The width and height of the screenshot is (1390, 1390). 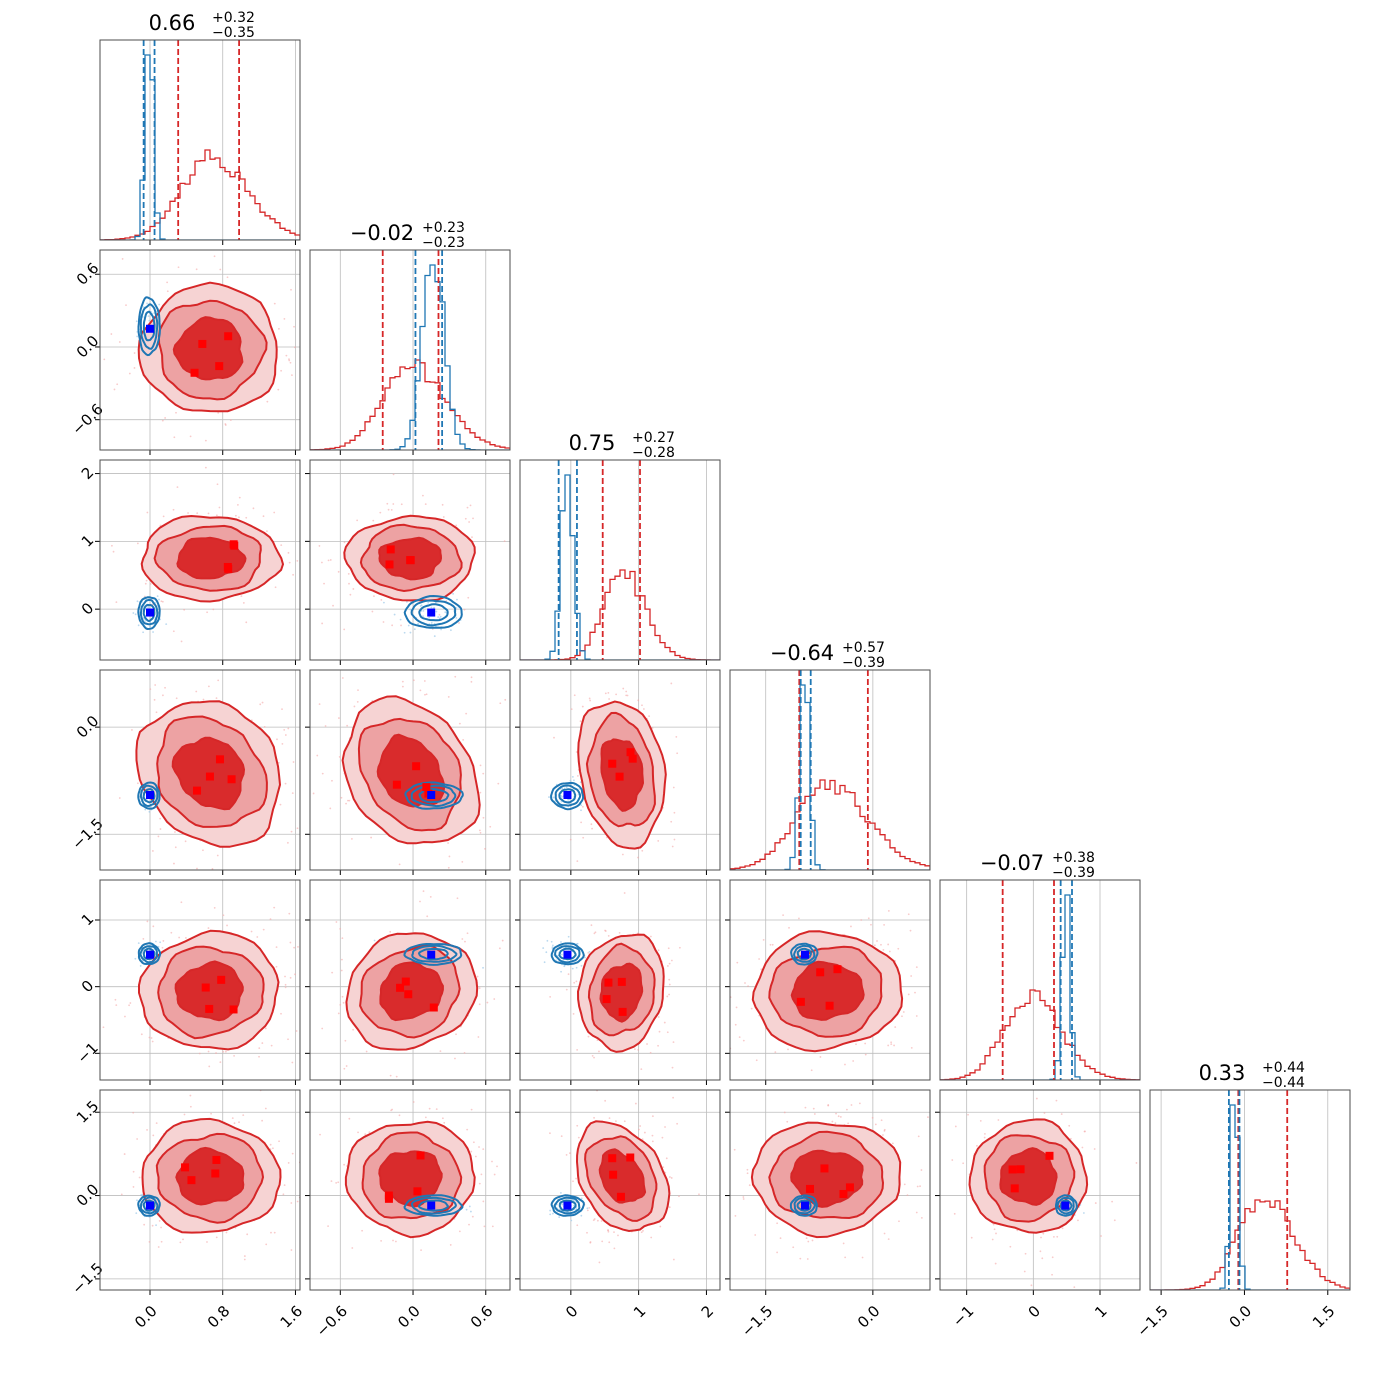 I want to click on panel-title-minus: −0.39, so click(x=863, y=663).